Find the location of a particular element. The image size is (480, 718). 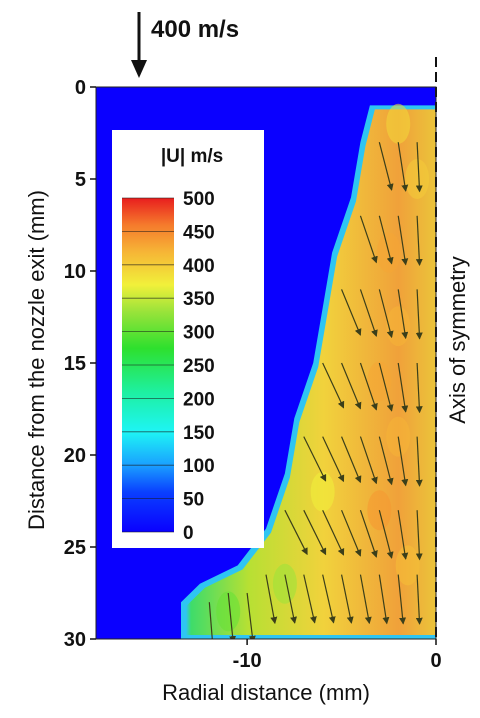

y-tick-label: 15 is located at coordinates (75, 364).